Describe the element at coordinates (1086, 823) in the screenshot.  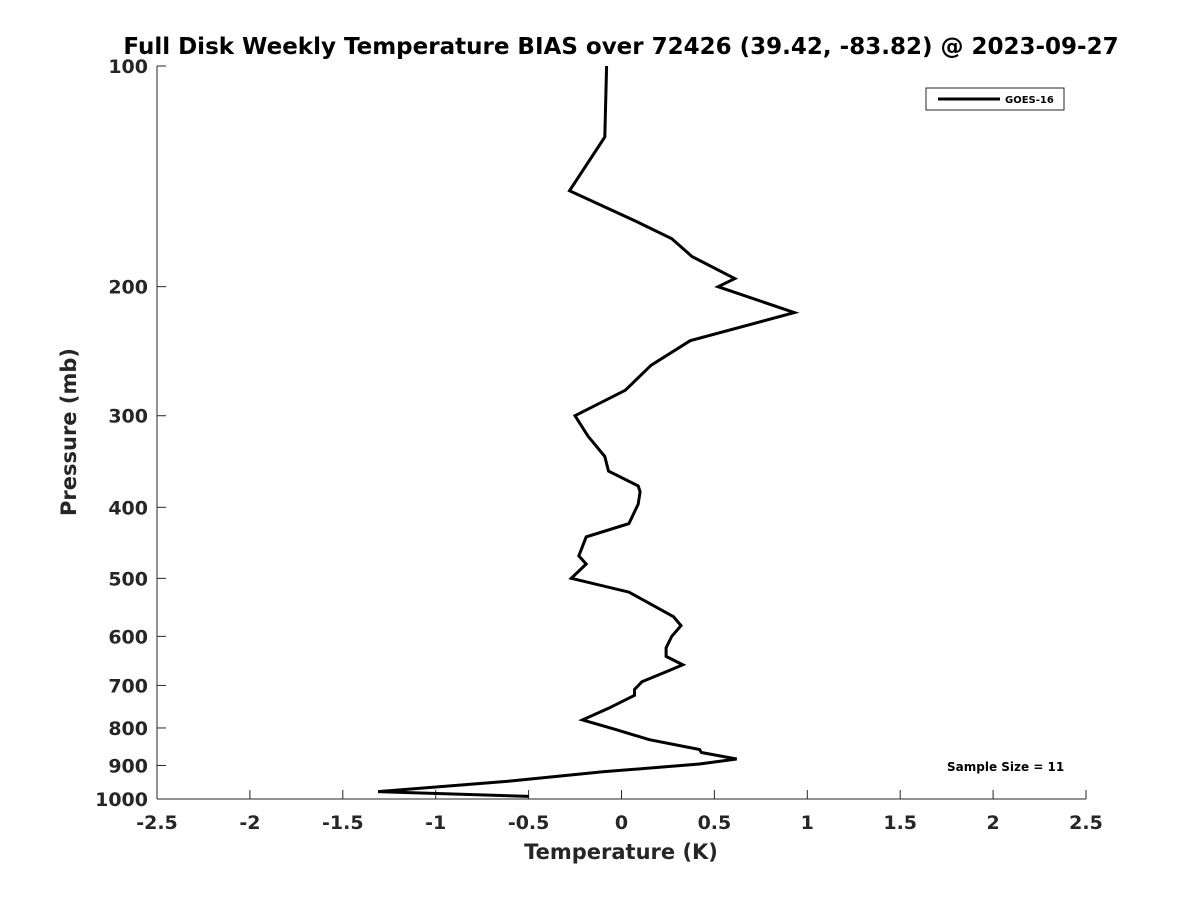
I see `x-tick-label: 2.5` at that location.